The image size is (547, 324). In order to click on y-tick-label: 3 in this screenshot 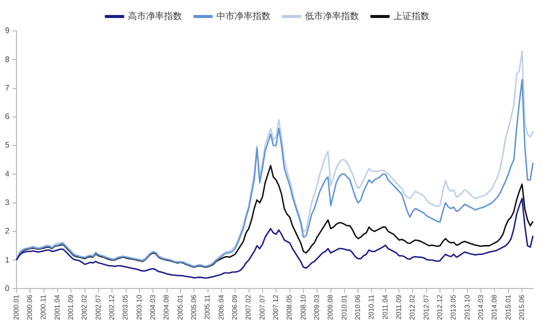, I will do `click(7, 202)`.